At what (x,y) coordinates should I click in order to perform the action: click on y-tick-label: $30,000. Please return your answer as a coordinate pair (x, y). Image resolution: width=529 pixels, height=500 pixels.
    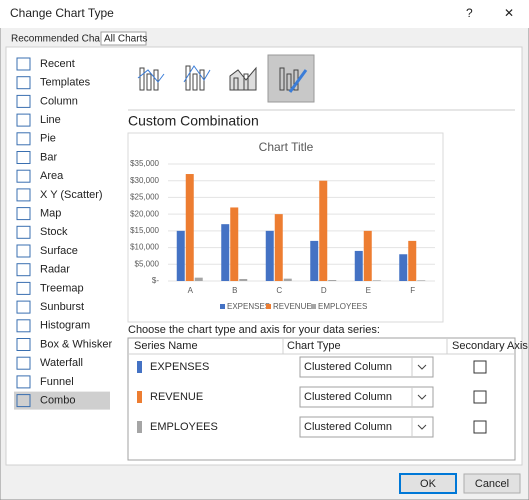
    Looking at the image, I should click on (144, 180).